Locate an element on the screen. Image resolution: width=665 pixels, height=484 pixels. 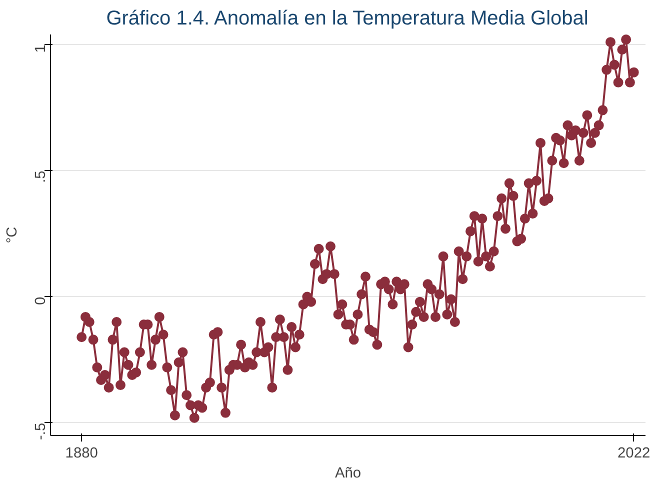
y-tick-label: 1 is located at coordinates (41, 48).